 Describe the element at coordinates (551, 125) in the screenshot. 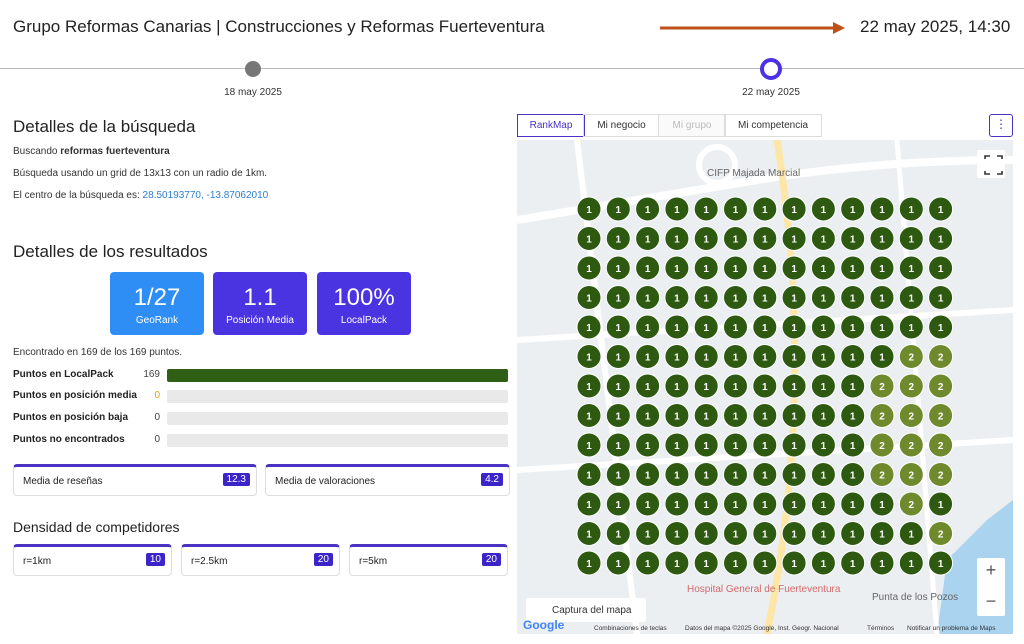

I see `tab: RankMap` at that location.